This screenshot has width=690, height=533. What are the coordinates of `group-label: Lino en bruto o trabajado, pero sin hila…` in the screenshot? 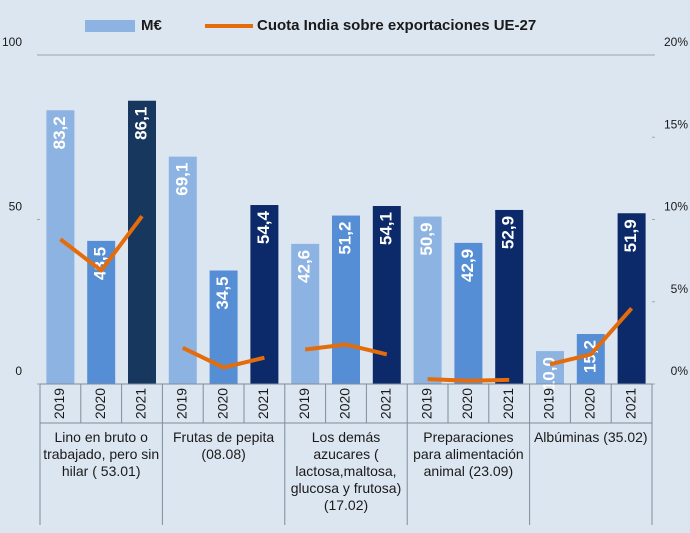 It's located at (101, 454).